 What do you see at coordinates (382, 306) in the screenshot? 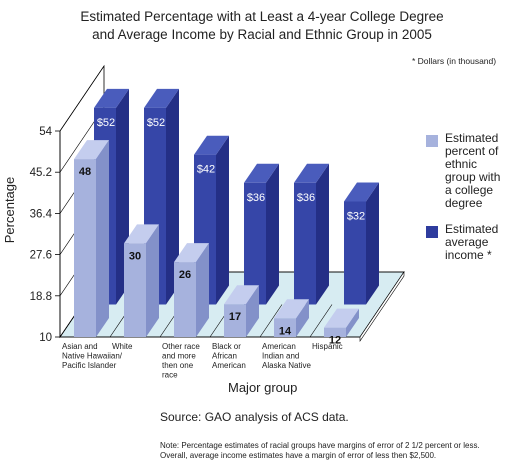
I see `chart-floor-edge` at bounding box center [382, 306].